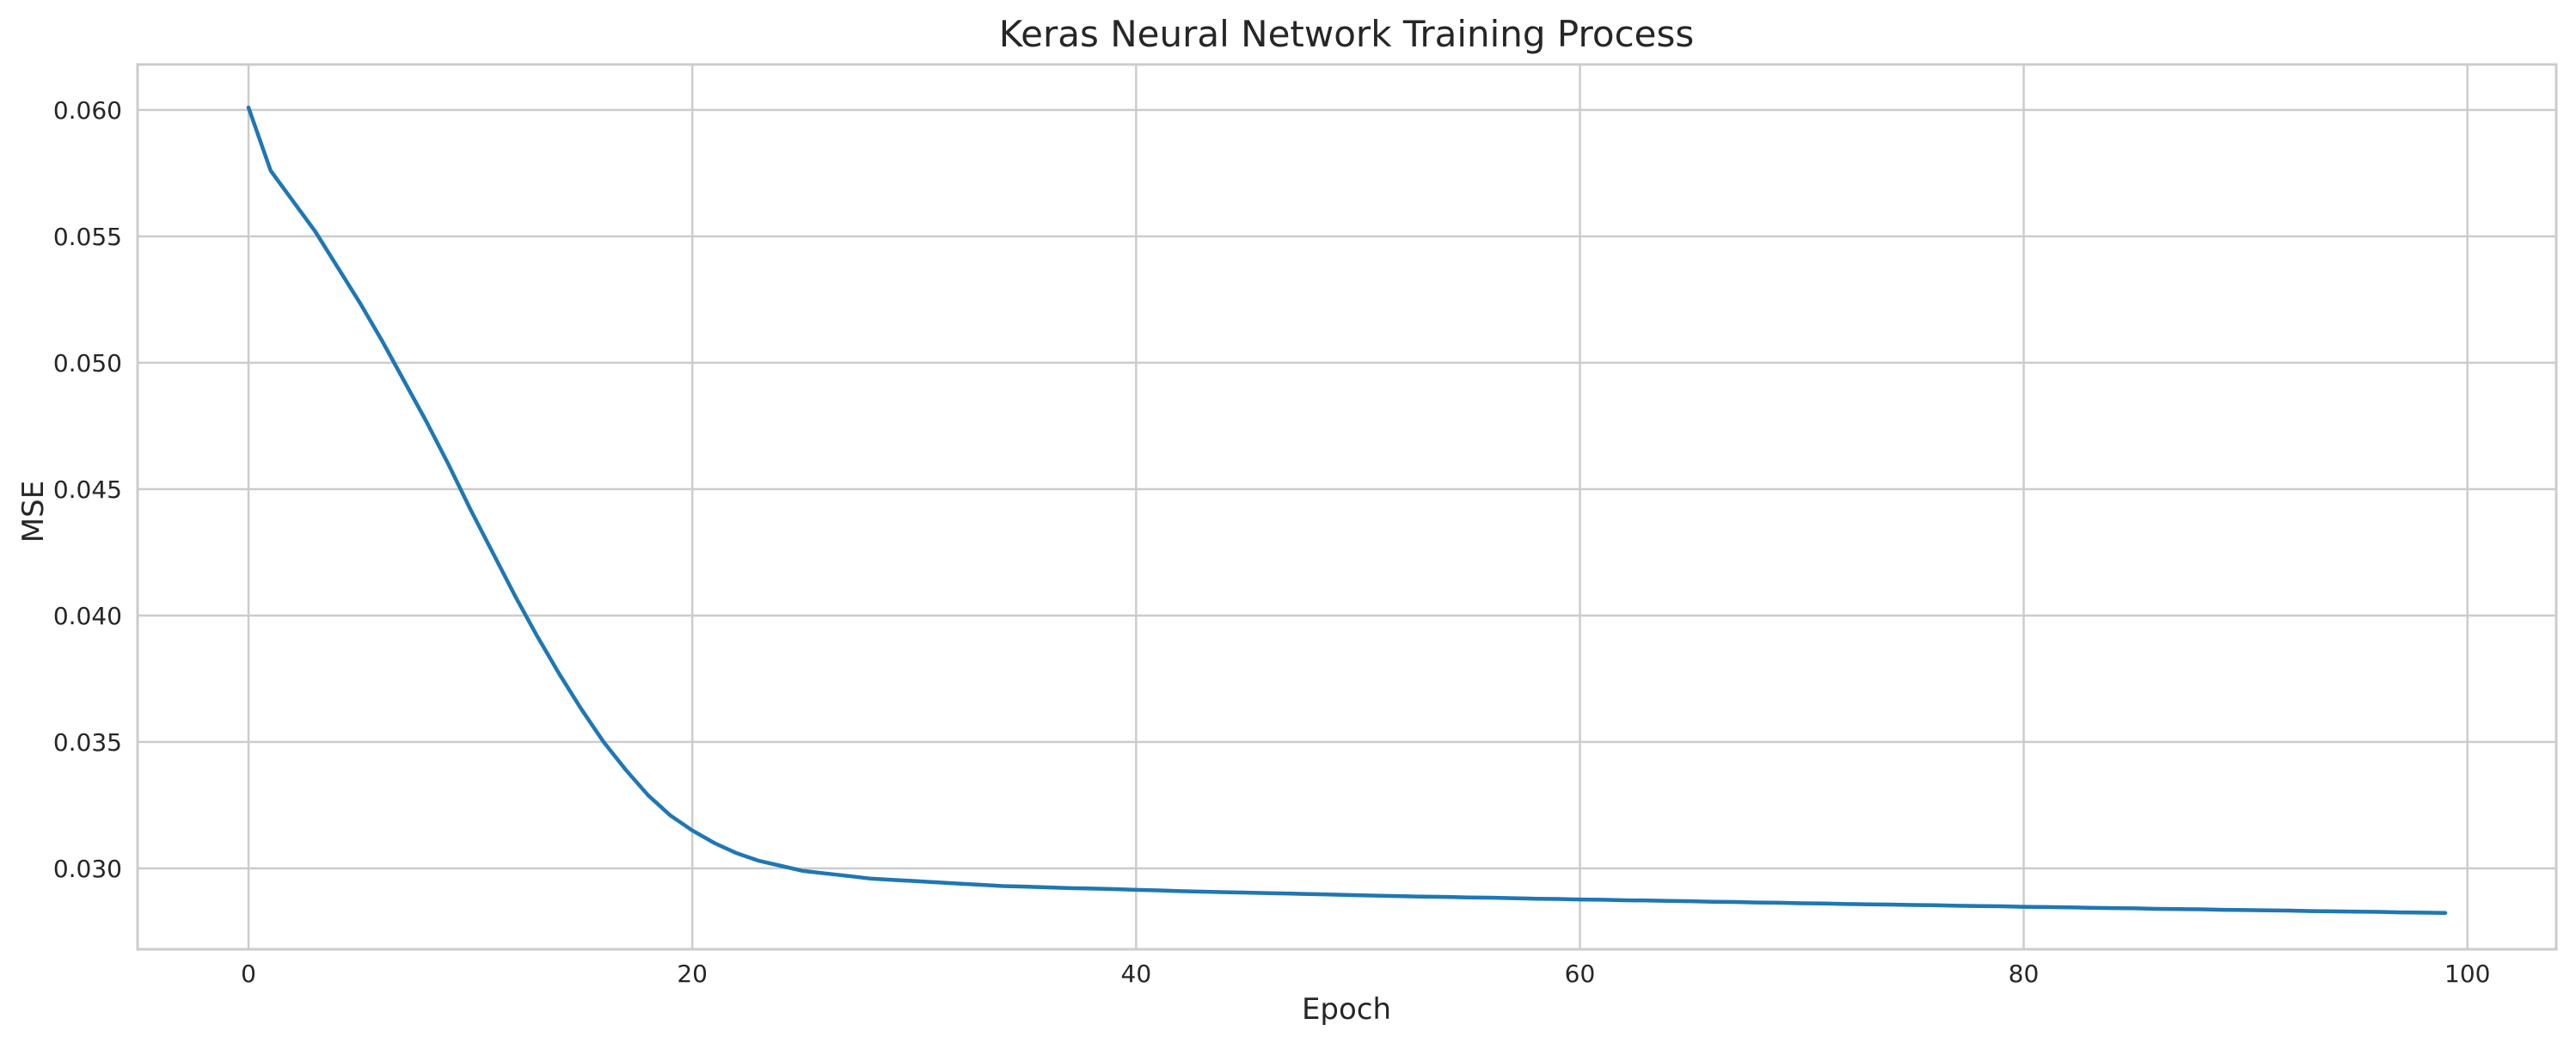 This screenshot has height=1043, width=2576. What do you see at coordinates (87, 869) in the screenshot?
I see `y-tick-label: 0.030` at bounding box center [87, 869].